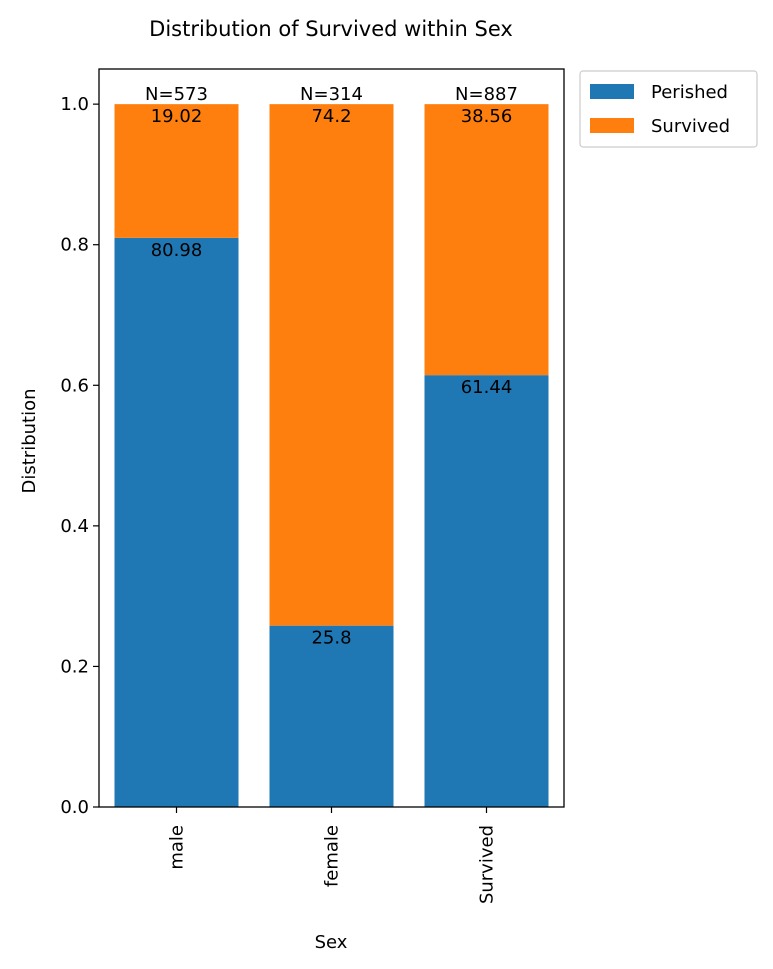  I want to click on bar-perished-male, so click(176, 522).